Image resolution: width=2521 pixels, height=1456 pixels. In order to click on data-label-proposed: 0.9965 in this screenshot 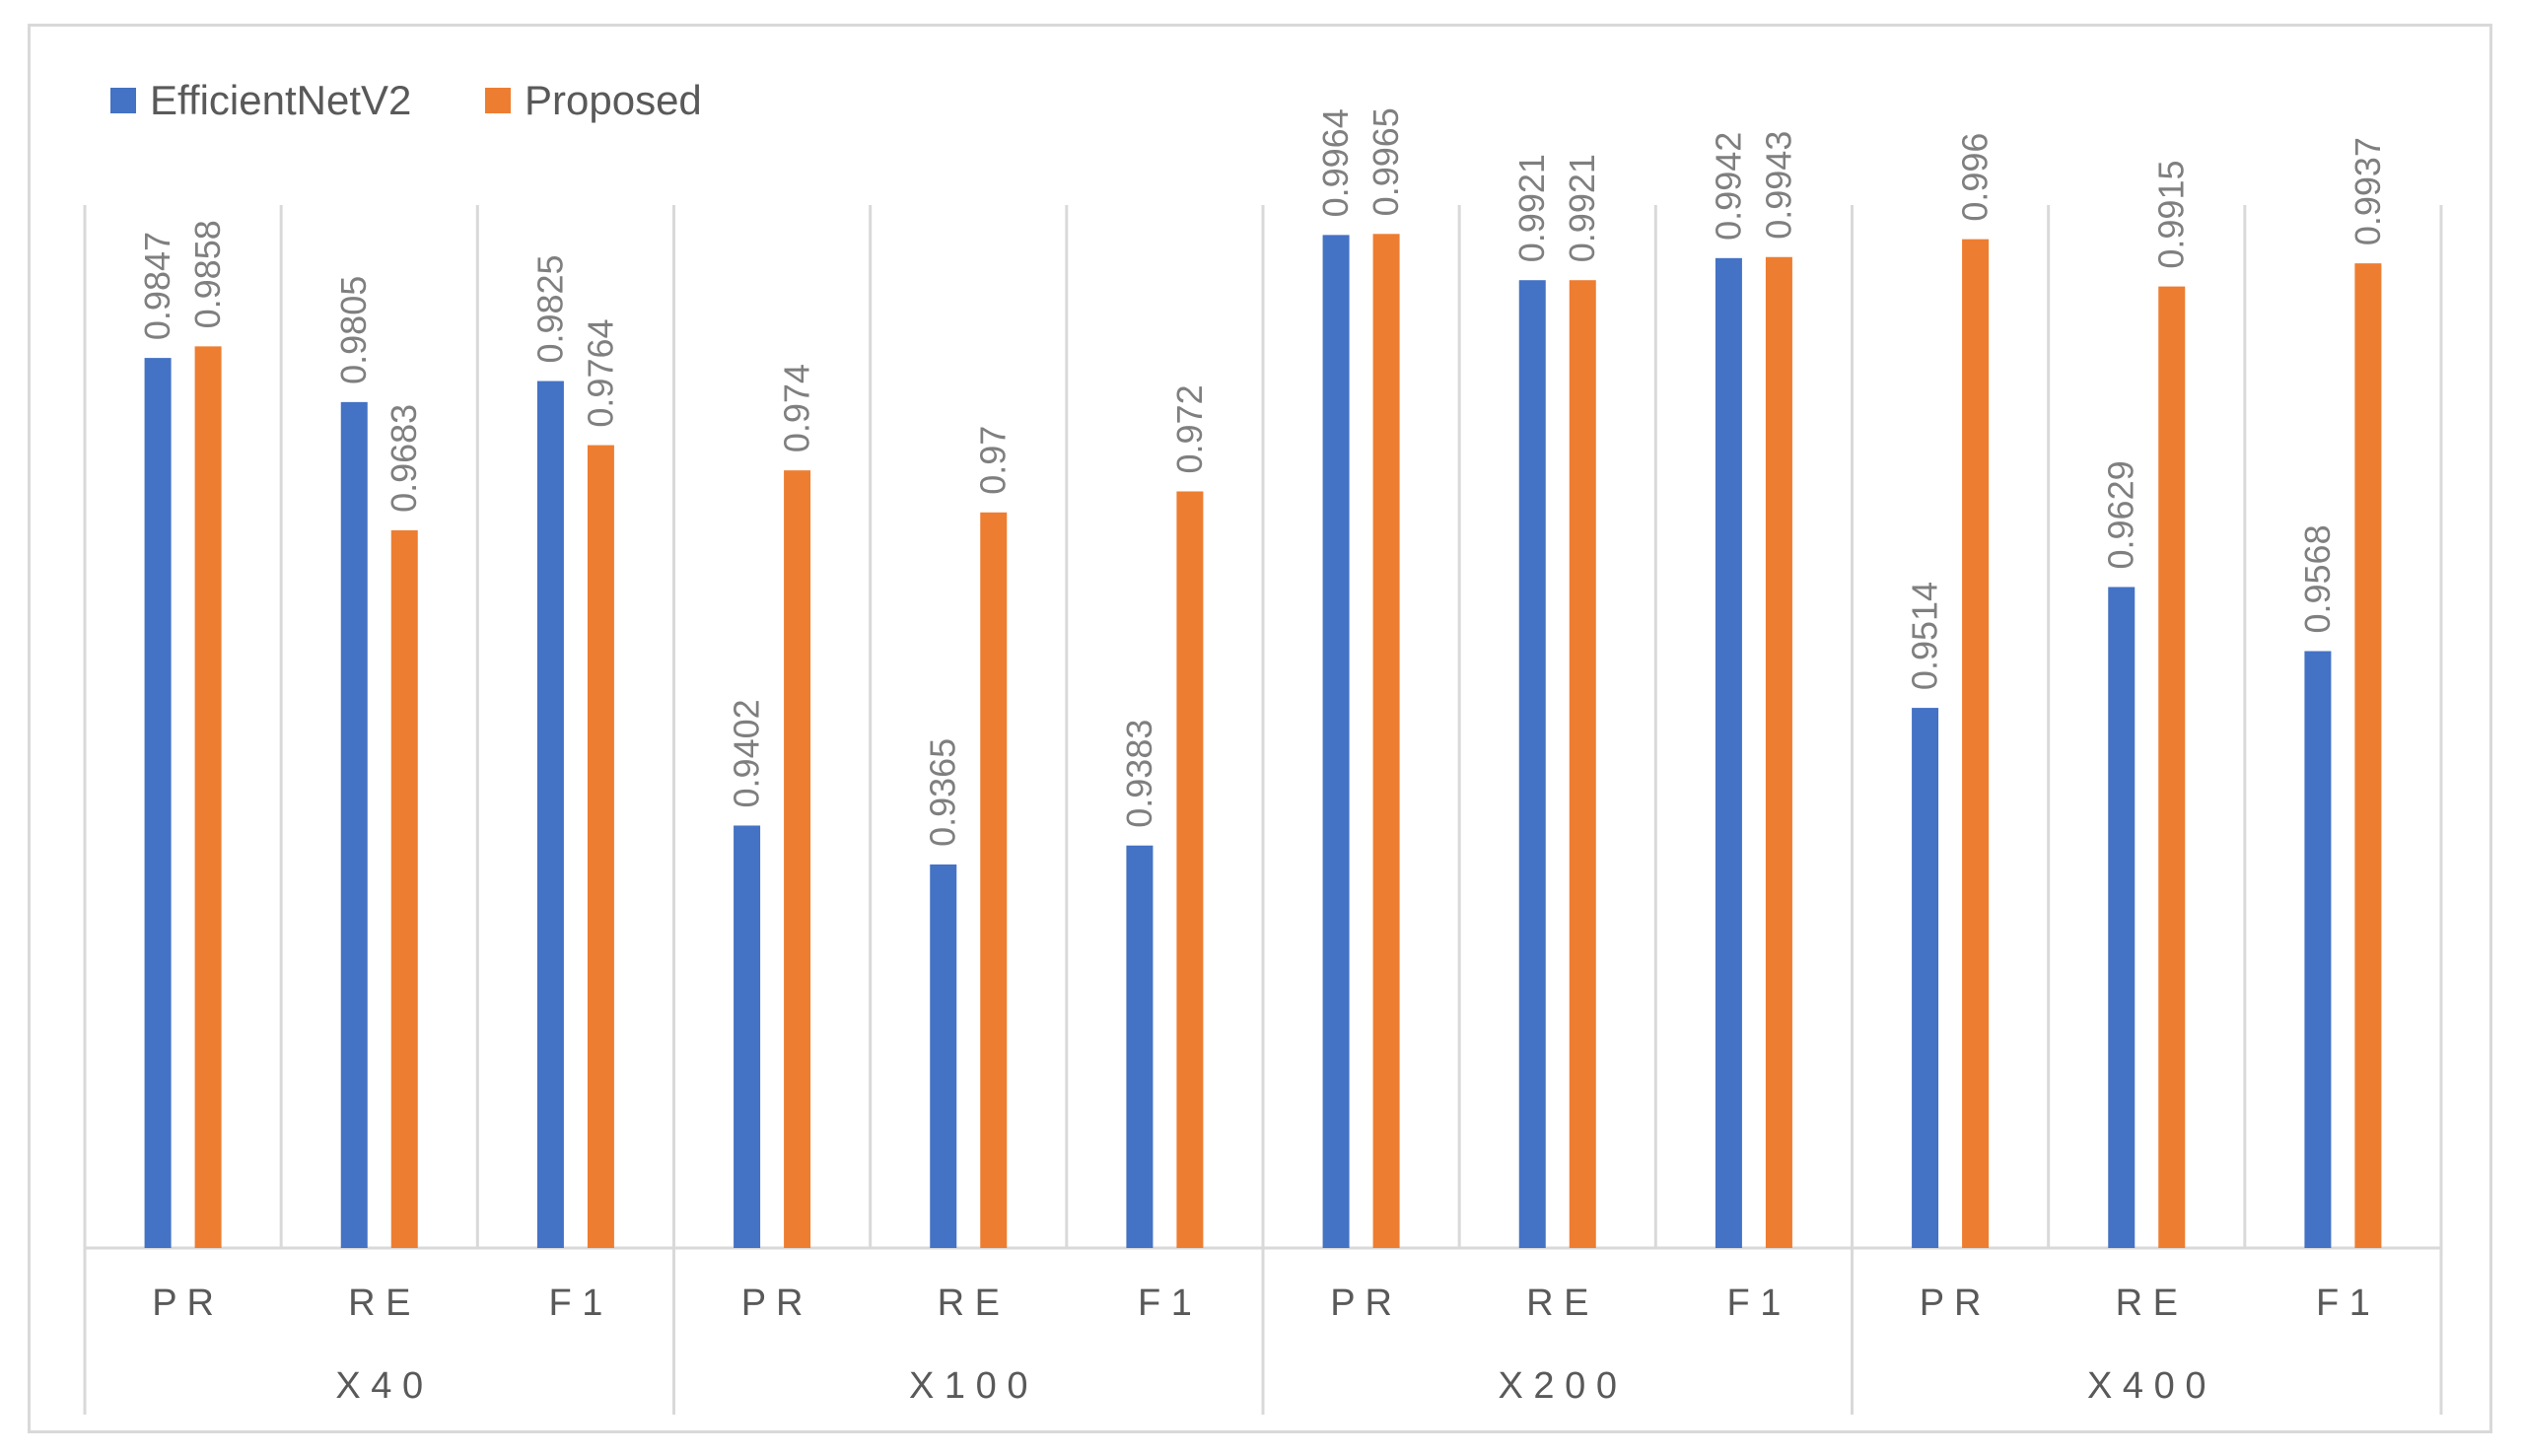, I will do `click(1386, 161)`.